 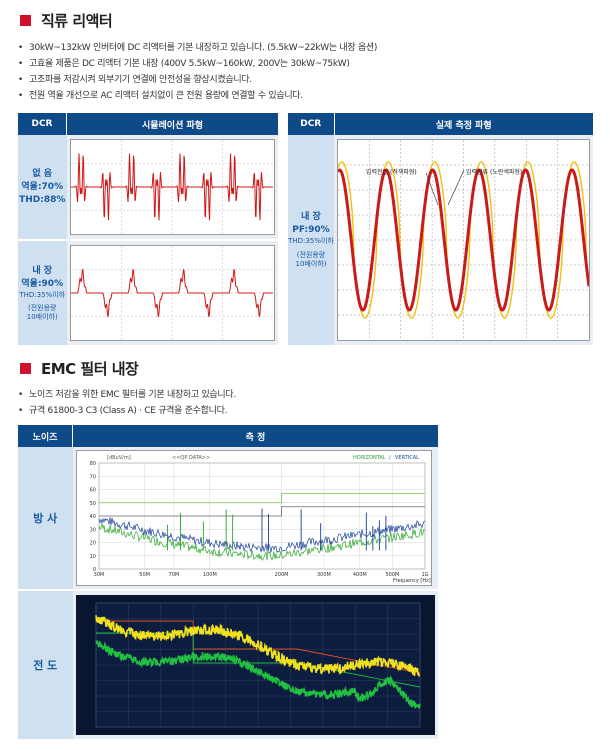 I want to click on section-title-emc-filter: EMC 필터 내장, so click(x=79, y=368).